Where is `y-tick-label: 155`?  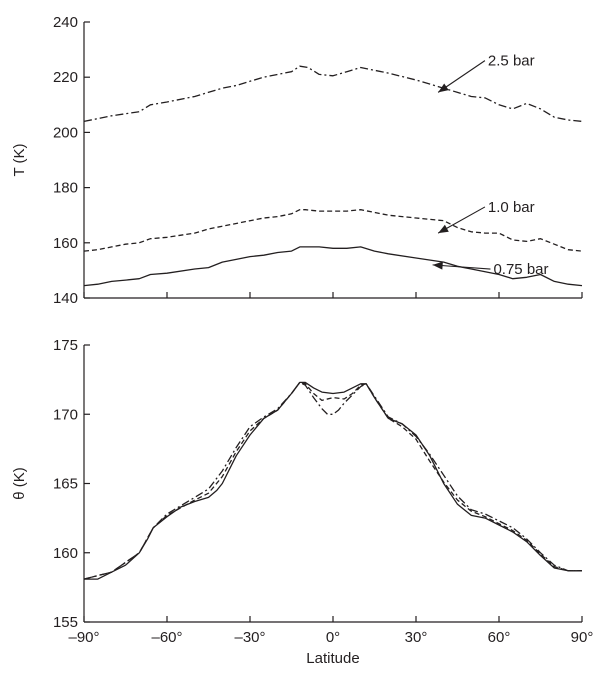 y-tick-label: 155 is located at coordinates (65, 622).